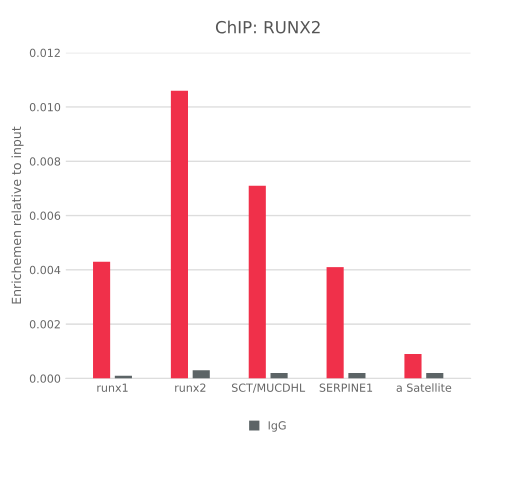 This screenshot has height=479, width=506. What do you see at coordinates (346, 387) in the screenshot?
I see `x-tick-label: SERPINE1` at bounding box center [346, 387].